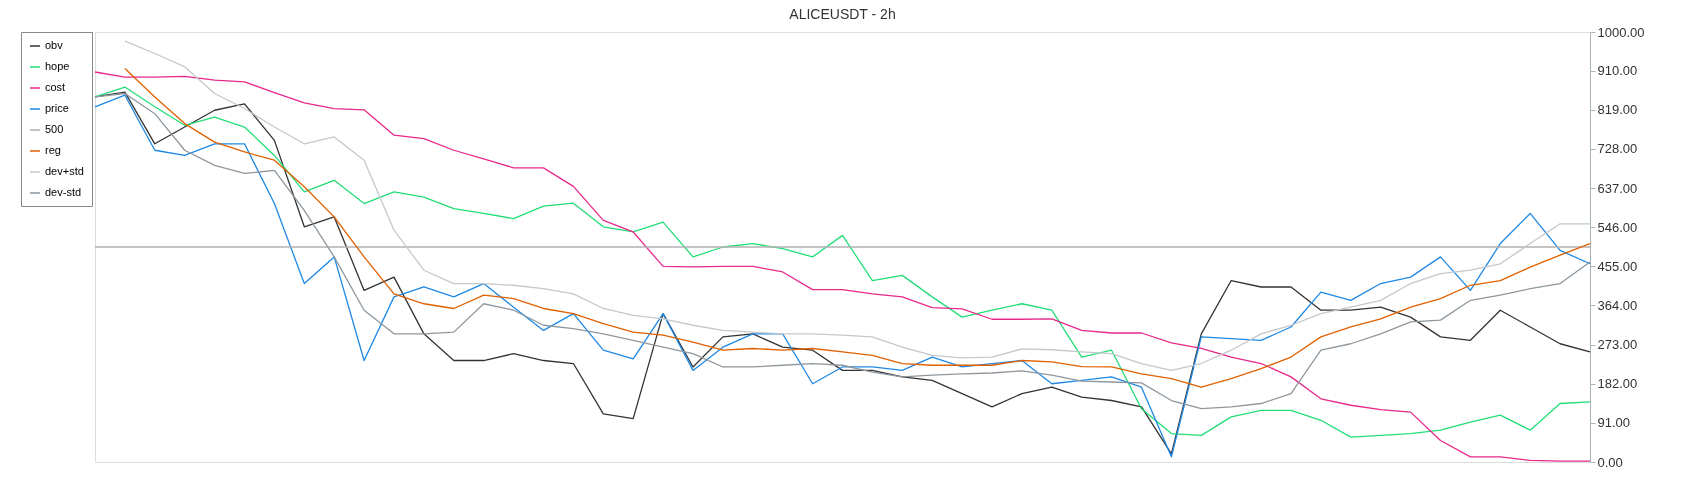 This screenshot has width=1700, height=500. What do you see at coordinates (1617, 266) in the screenshot?
I see `y-tick-label: 455.00` at bounding box center [1617, 266].